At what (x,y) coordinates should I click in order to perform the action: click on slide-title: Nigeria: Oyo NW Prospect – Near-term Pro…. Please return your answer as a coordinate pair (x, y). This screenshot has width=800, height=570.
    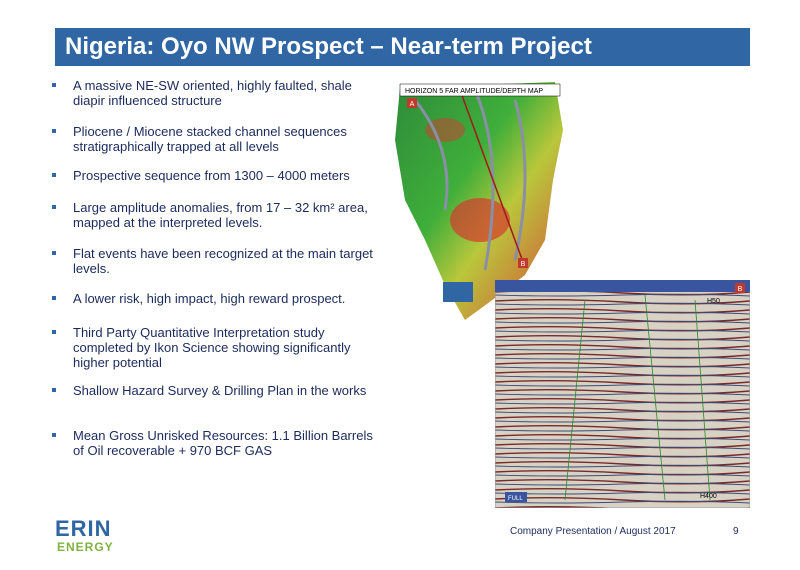
    Looking at the image, I should click on (402, 47).